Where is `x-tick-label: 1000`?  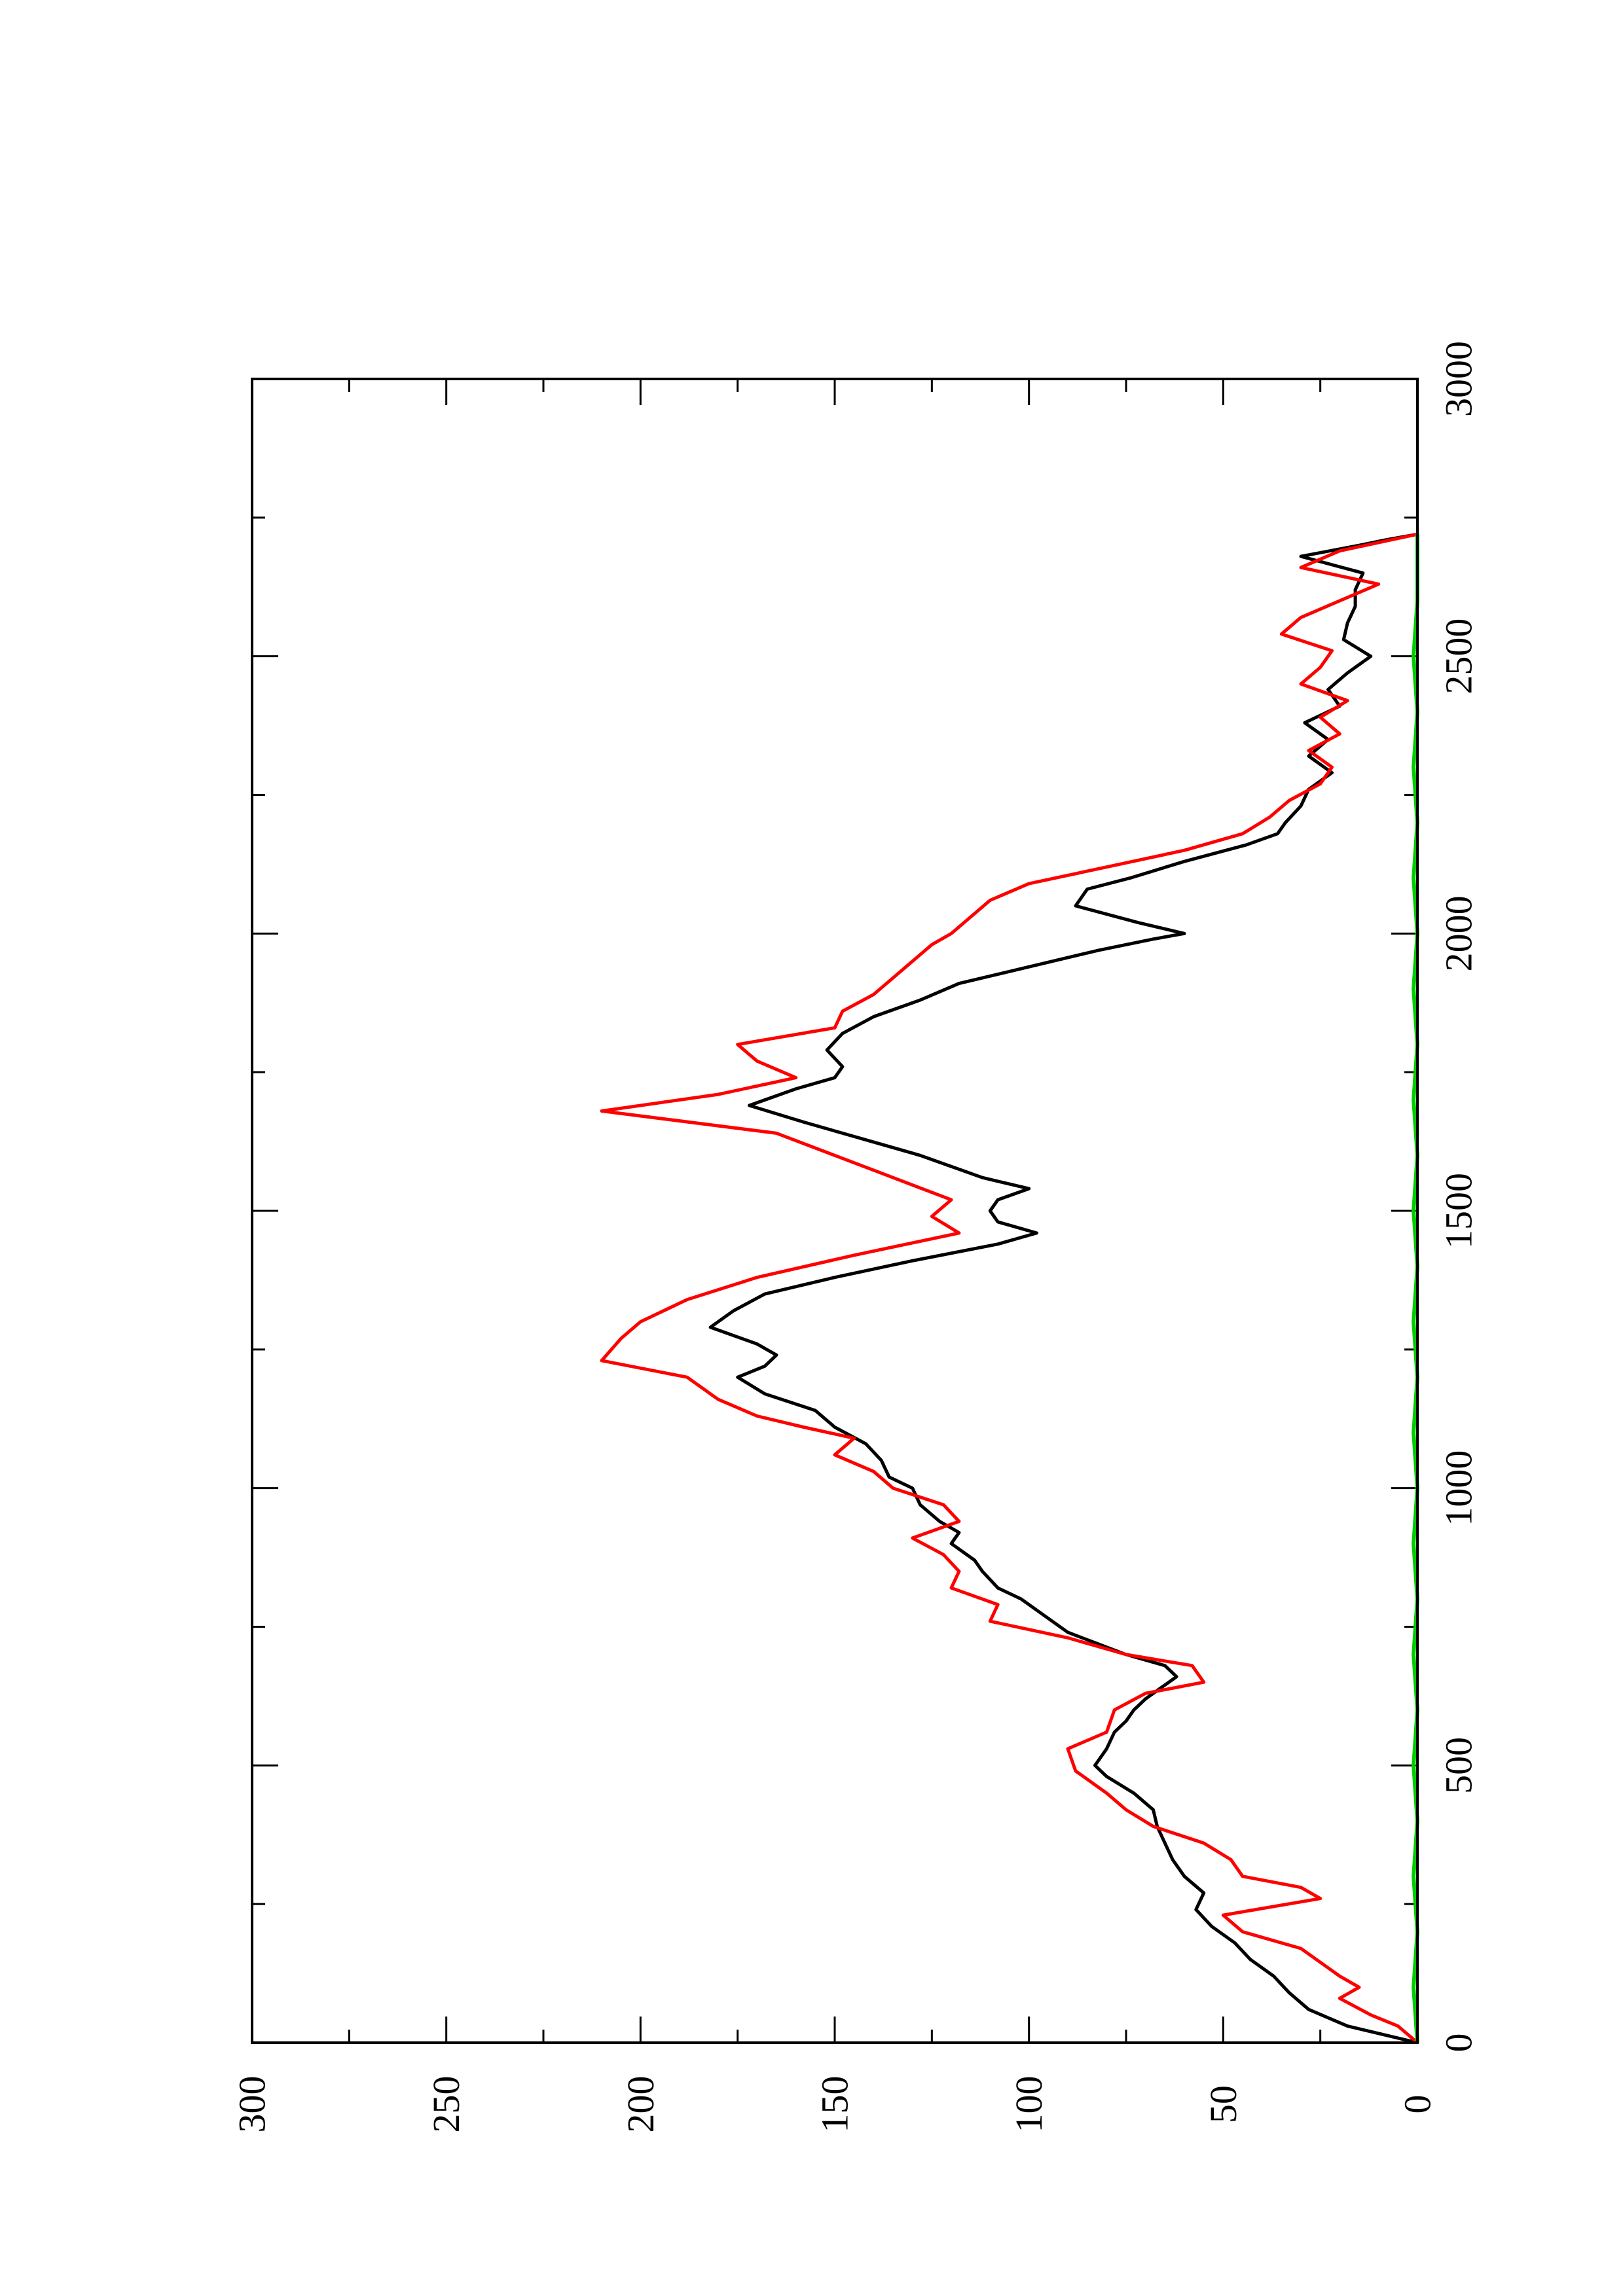
x-tick-label: 1000 is located at coordinates (1459, 1488).